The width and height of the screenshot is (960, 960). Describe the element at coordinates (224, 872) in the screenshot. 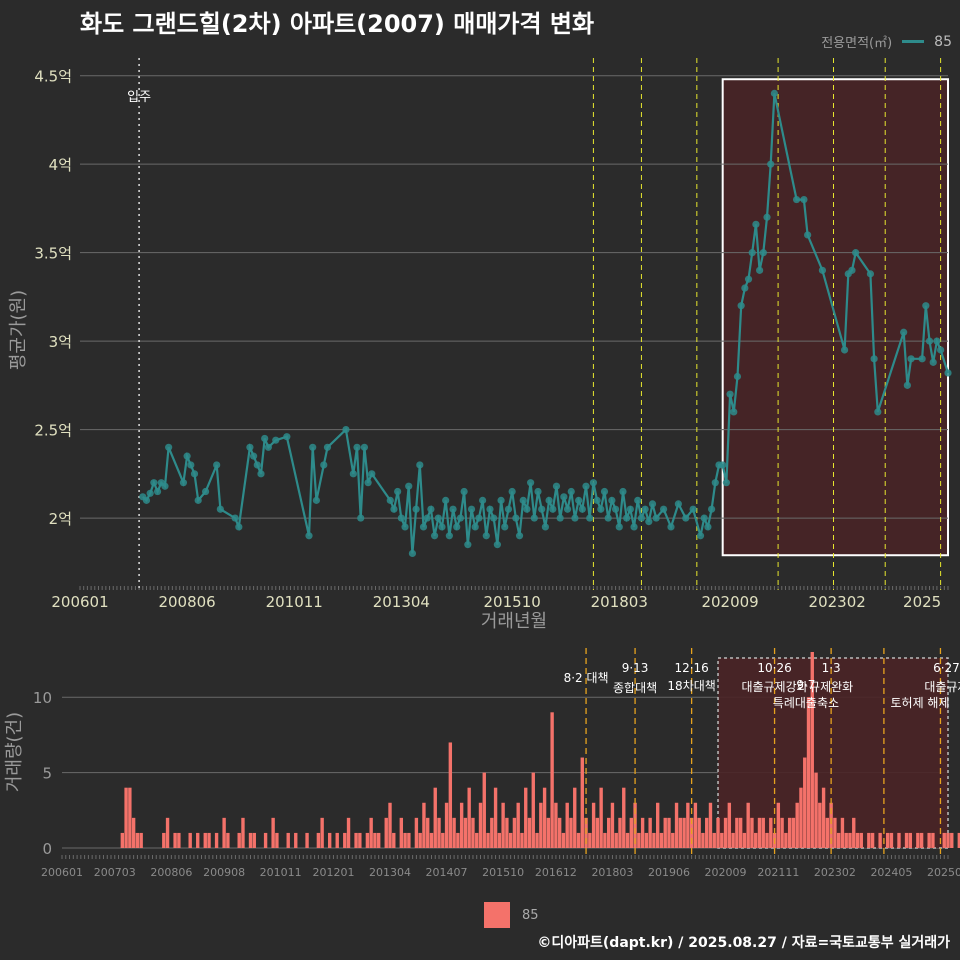

I see `x-tick-label: 200908` at that location.